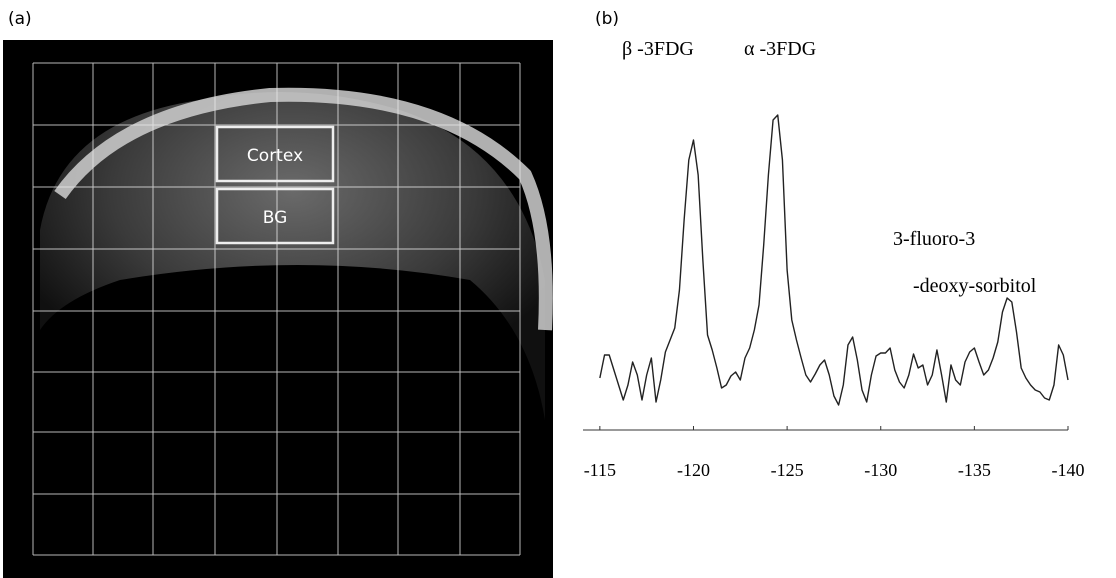 This screenshot has height=578, width=1116. I want to click on annotation: β -3FDG, so click(658, 49).